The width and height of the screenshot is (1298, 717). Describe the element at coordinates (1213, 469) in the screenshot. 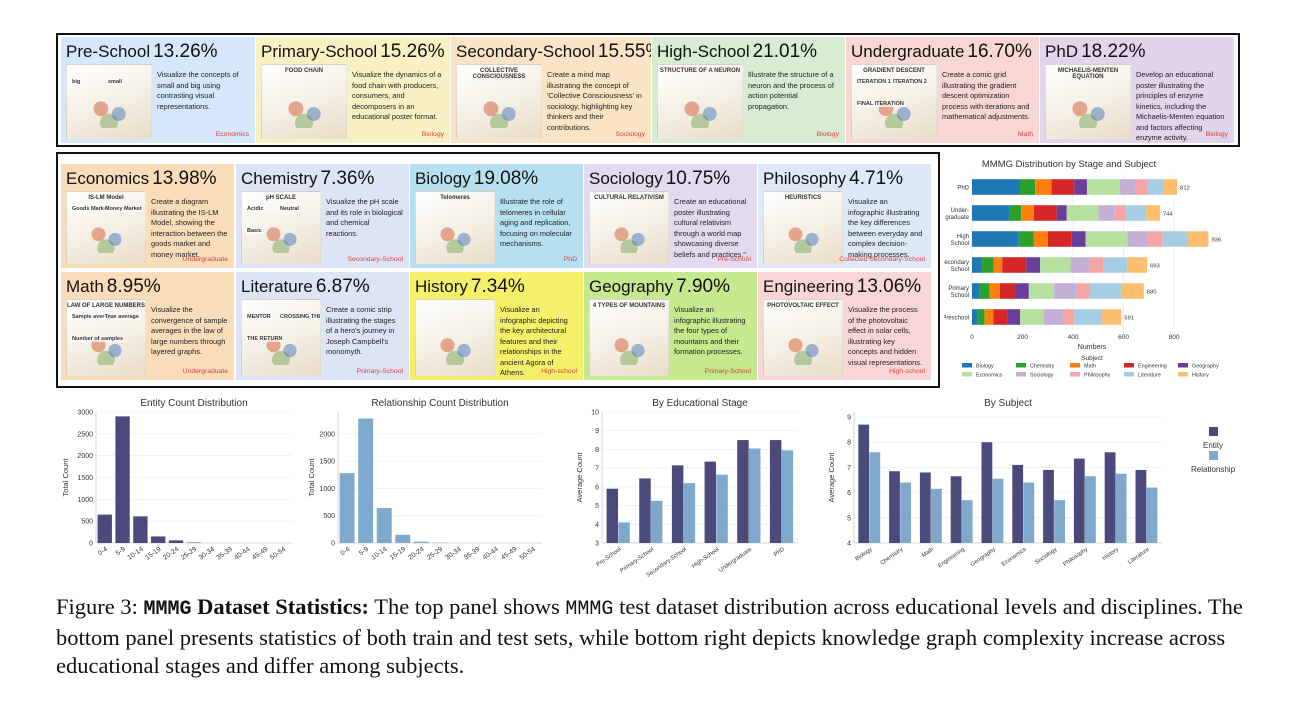

I see `legend-label: Relationship` at that location.